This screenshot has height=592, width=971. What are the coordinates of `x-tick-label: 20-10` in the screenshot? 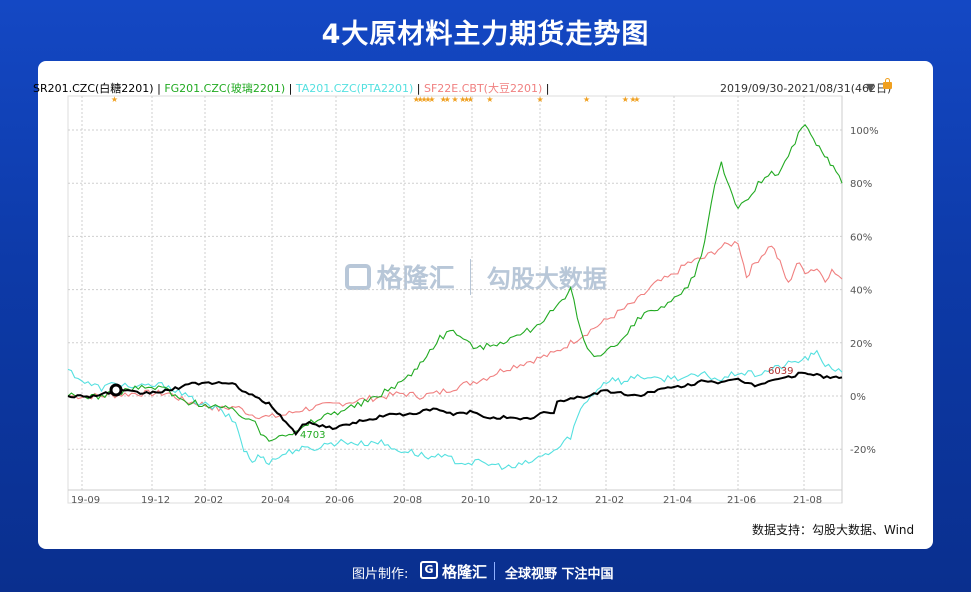 It's located at (475, 500).